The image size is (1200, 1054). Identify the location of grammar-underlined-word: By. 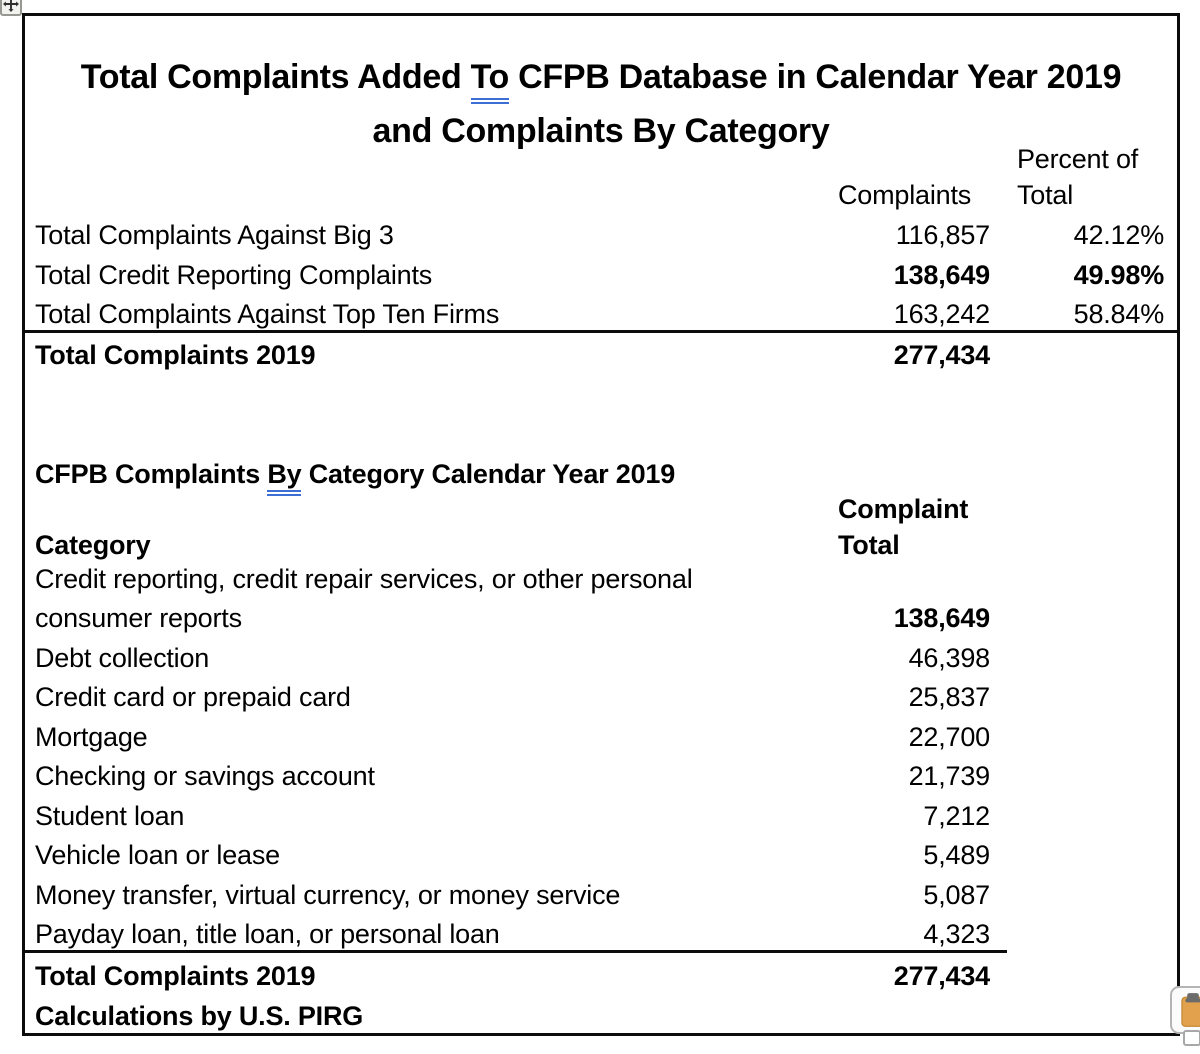
(284, 477).